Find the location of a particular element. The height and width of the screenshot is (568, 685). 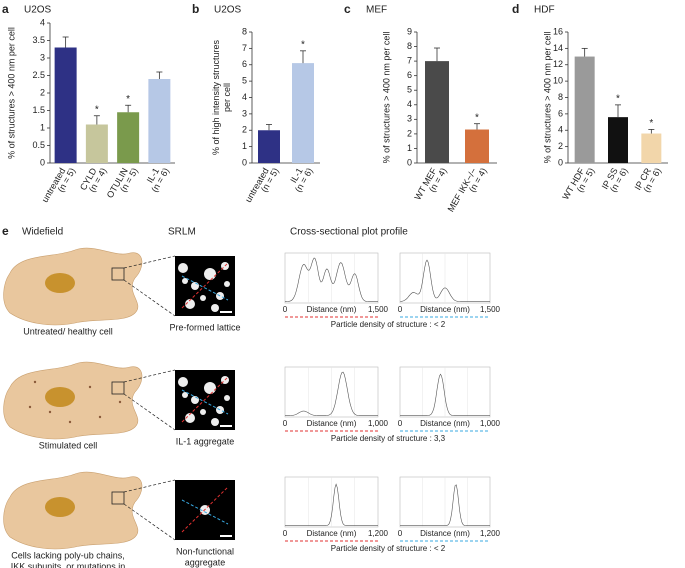

panel-letter: e is located at coordinates (5, 231).